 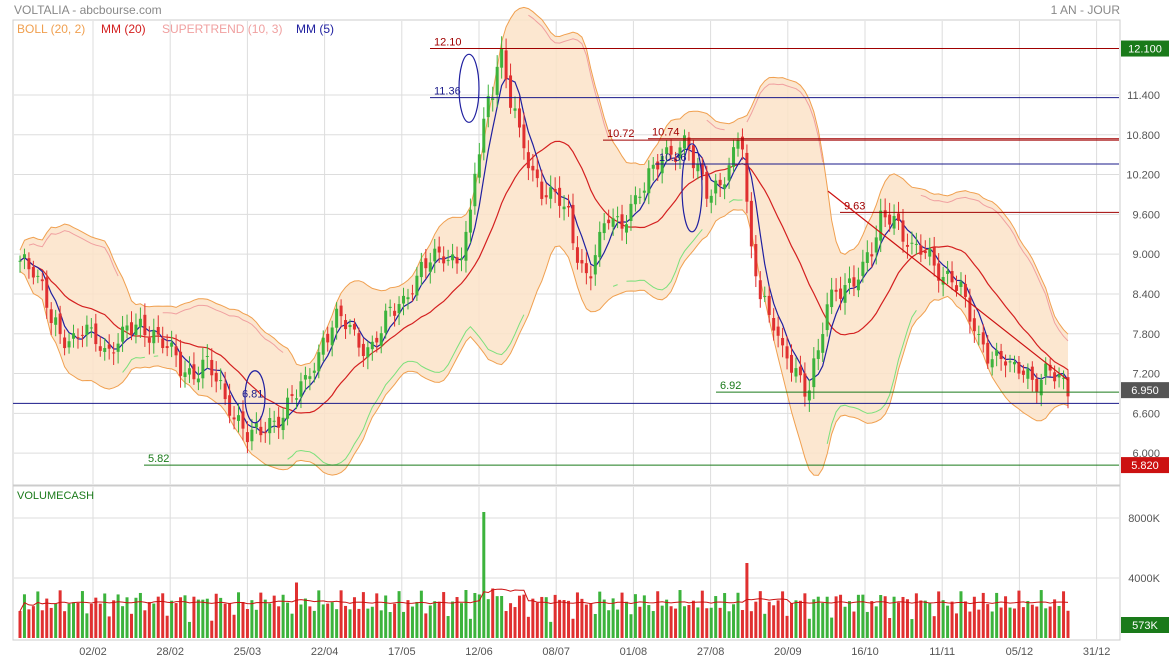 What do you see at coordinates (1145, 48) in the screenshot?
I see `level-badge` at bounding box center [1145, 48].